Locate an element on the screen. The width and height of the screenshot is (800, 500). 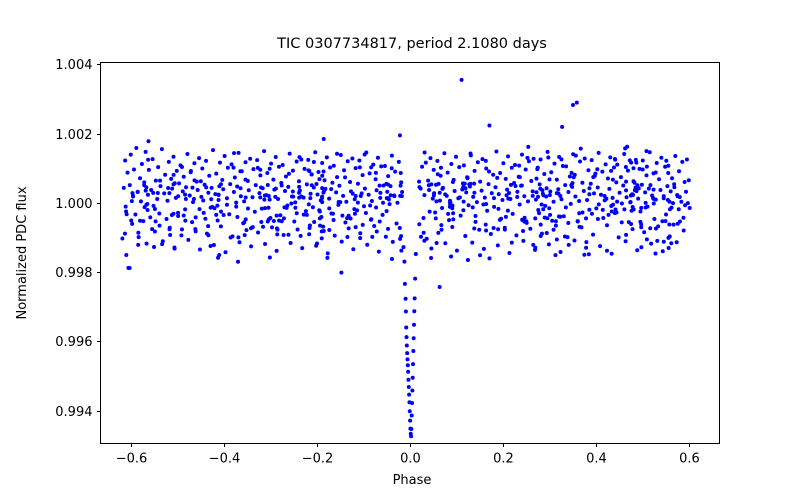
y-tick-label: 0.994 is located at coordinates (73, 412).